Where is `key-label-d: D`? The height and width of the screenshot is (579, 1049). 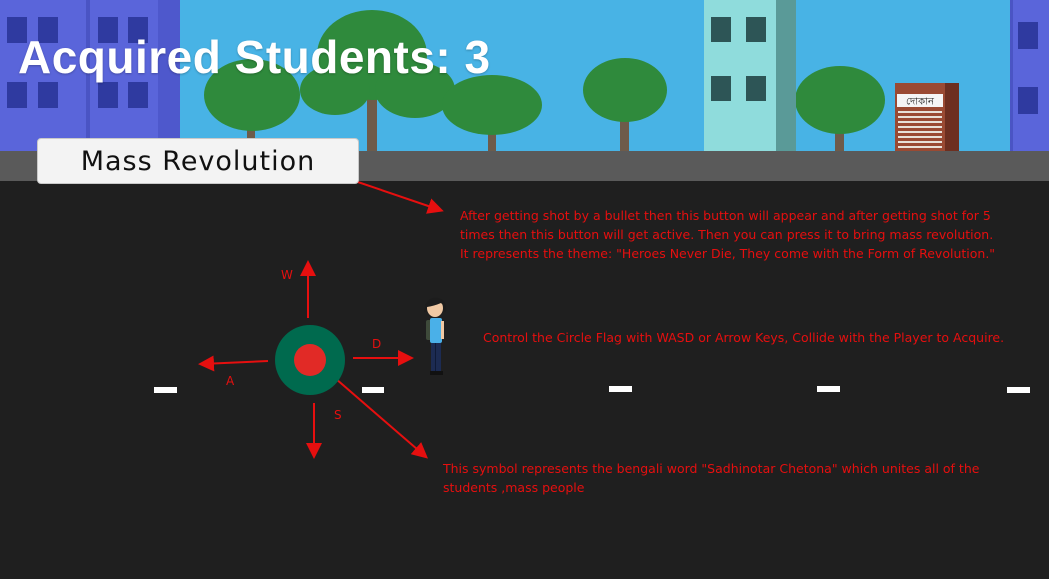
key-label-d: D is located at coordinates (377, 344).